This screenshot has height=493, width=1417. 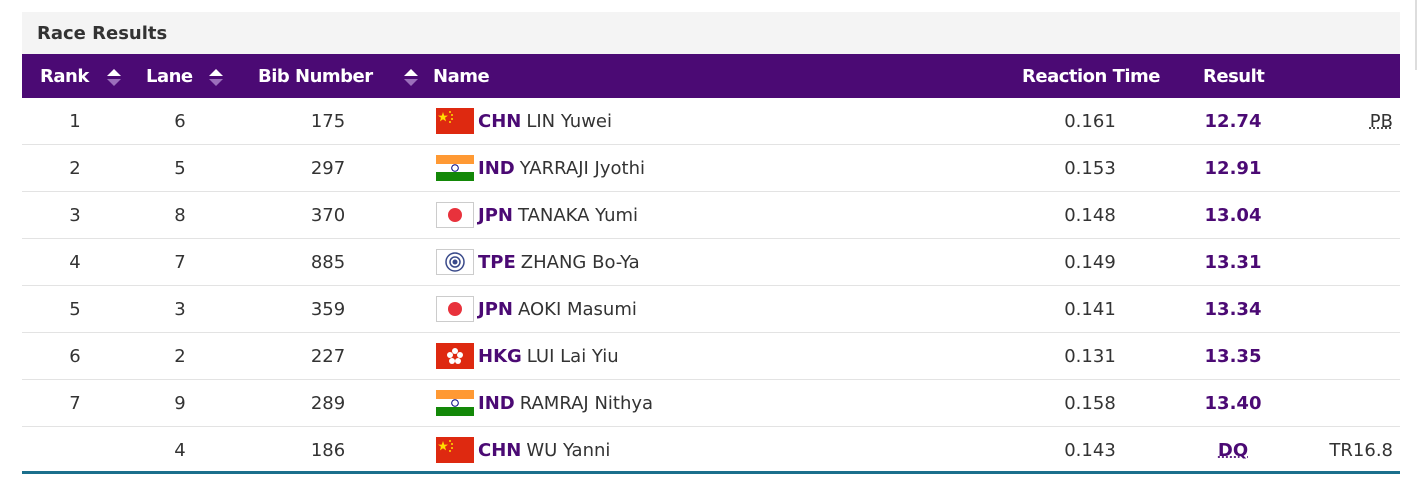 What do you see at coordinates (711, 215) in the screenshot?
I see `table-row: 3 8 370 JPN TANAKA Yumi 0.148 13.04` at bounding box center [711, 215].